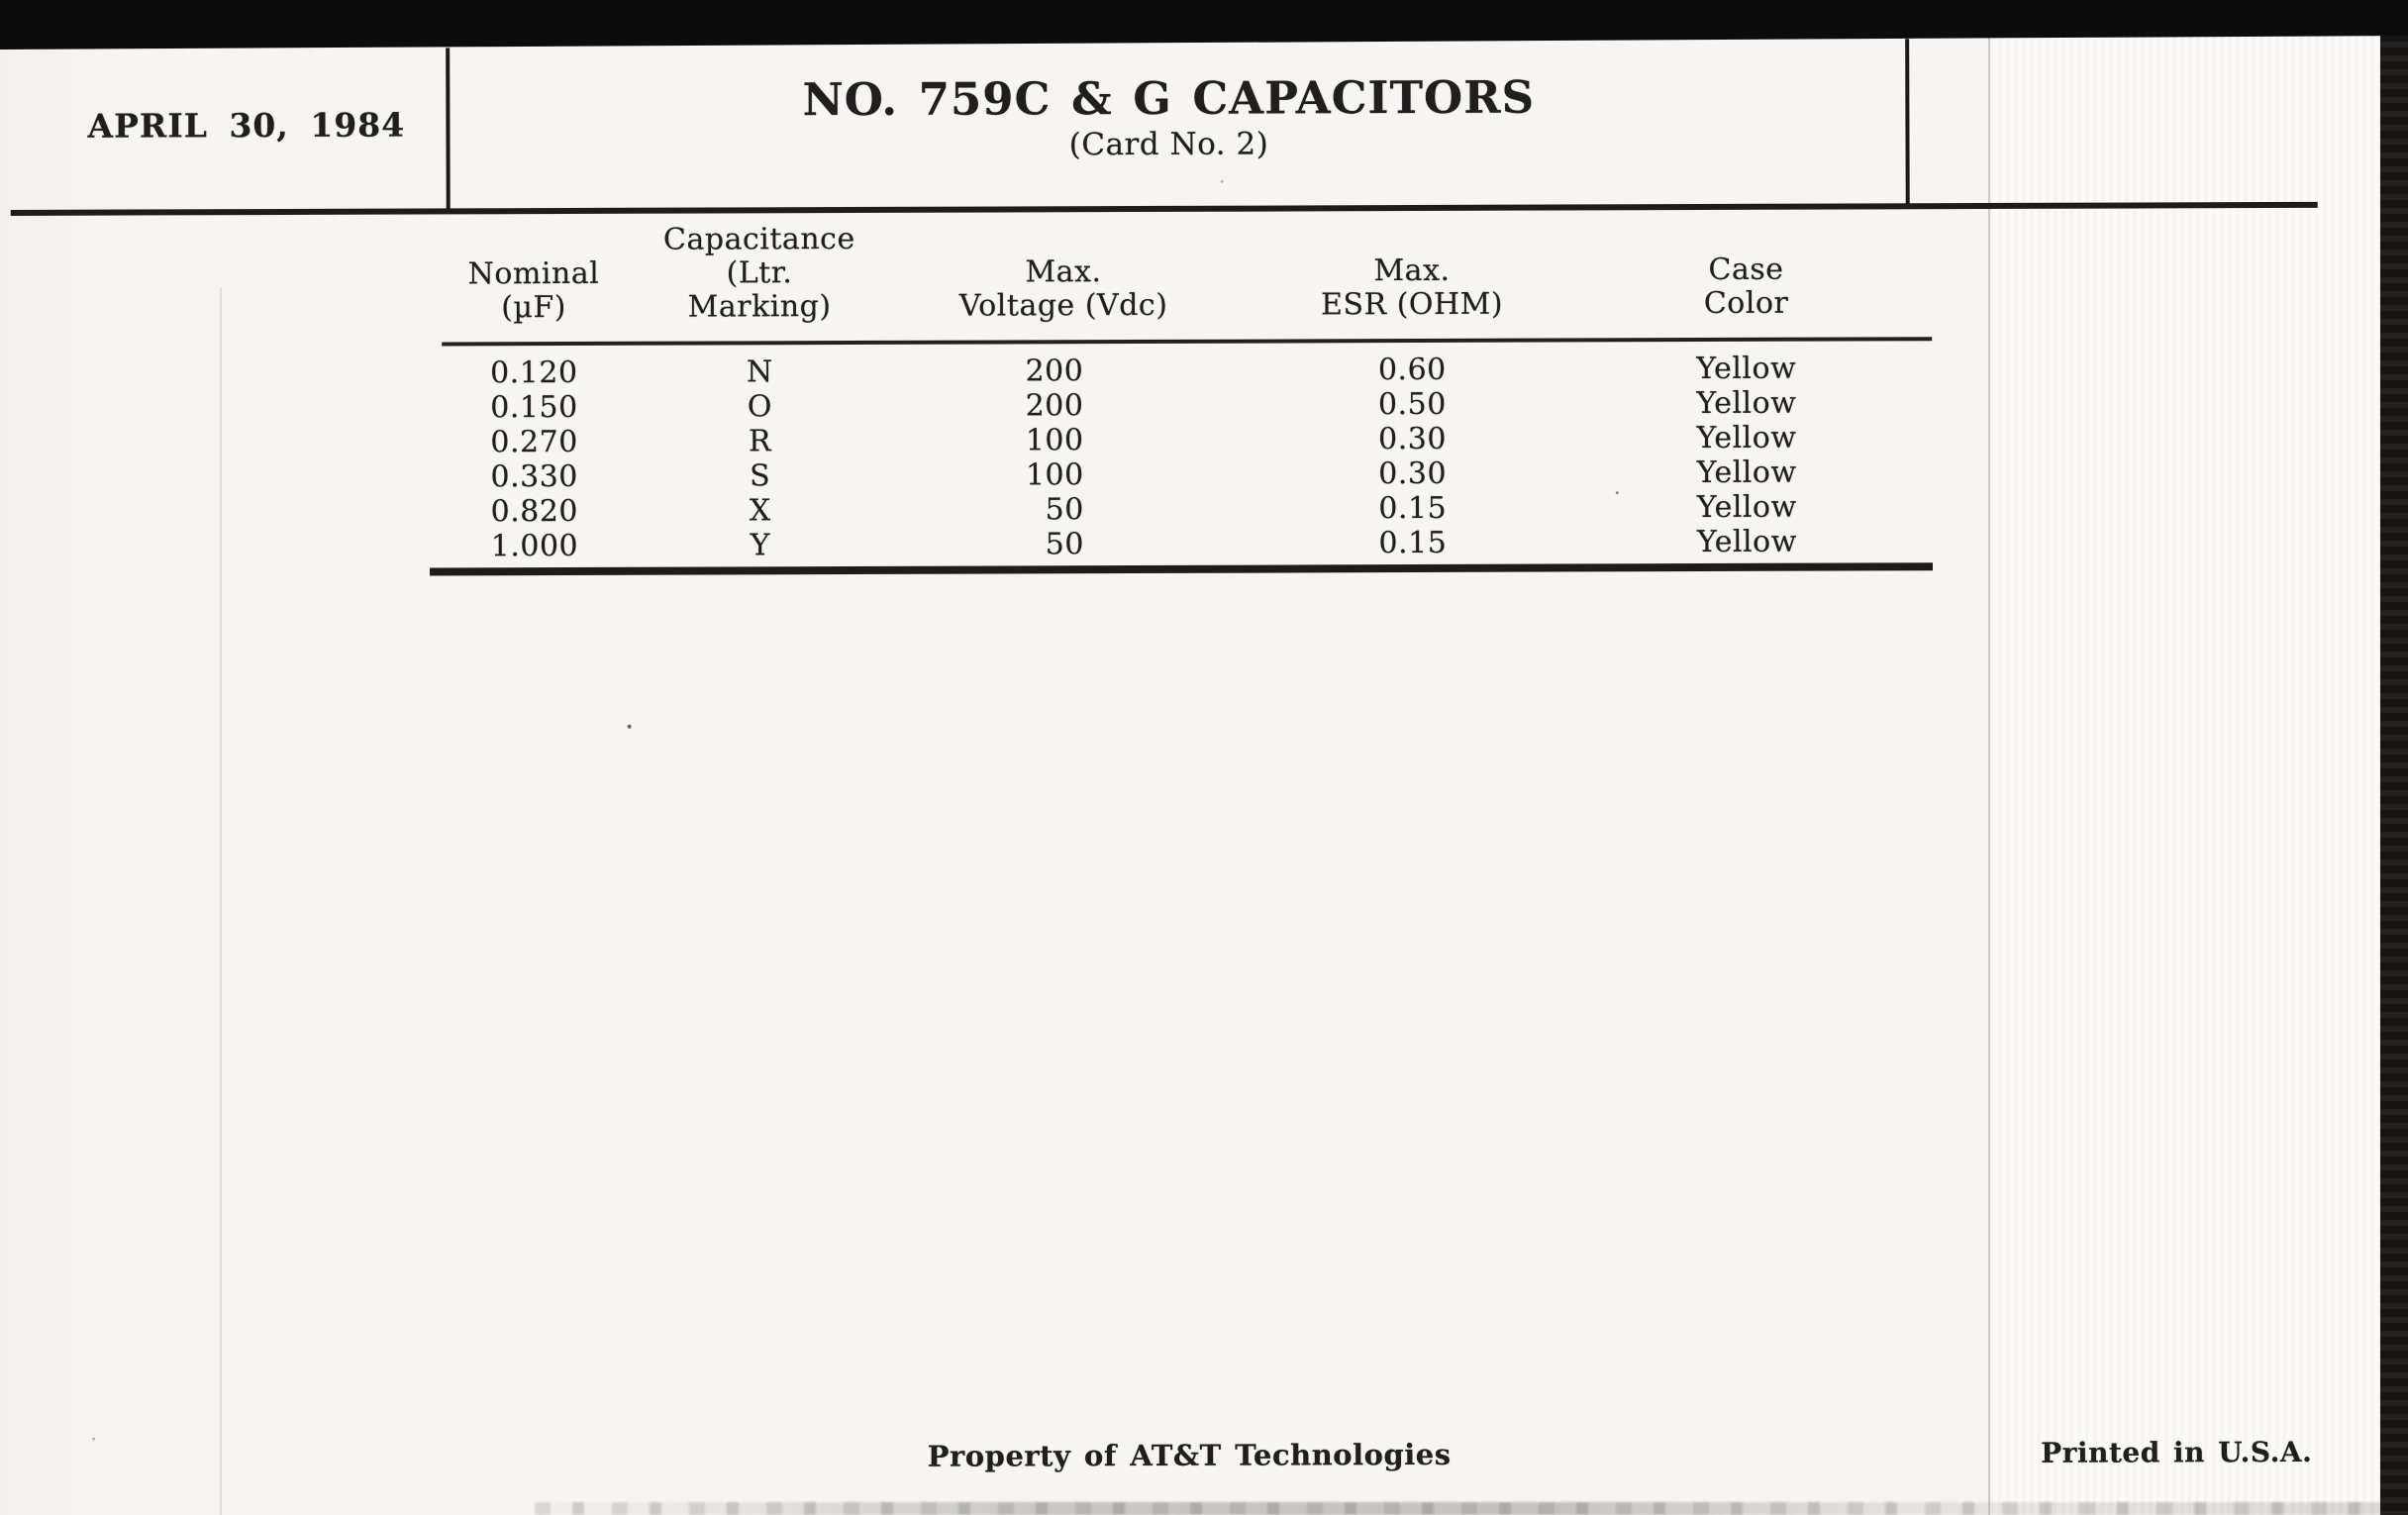 The image size is (2408, 1515). What do you see at coordinates (221, 901) in the screenshot?
I see `card-crease-line` at bounding box center [221, 901].